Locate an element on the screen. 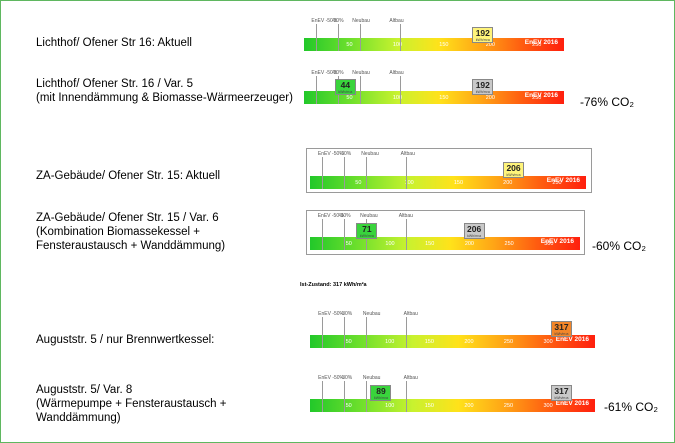 This screenshot has height=443, width=675. energy-value-marker: 89 kWh/m²a is located at coordinates (381, 393).